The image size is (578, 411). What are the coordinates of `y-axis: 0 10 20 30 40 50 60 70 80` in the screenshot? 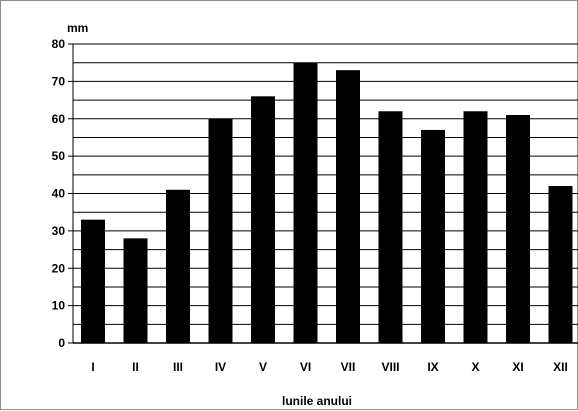 It's located at (63, 193).